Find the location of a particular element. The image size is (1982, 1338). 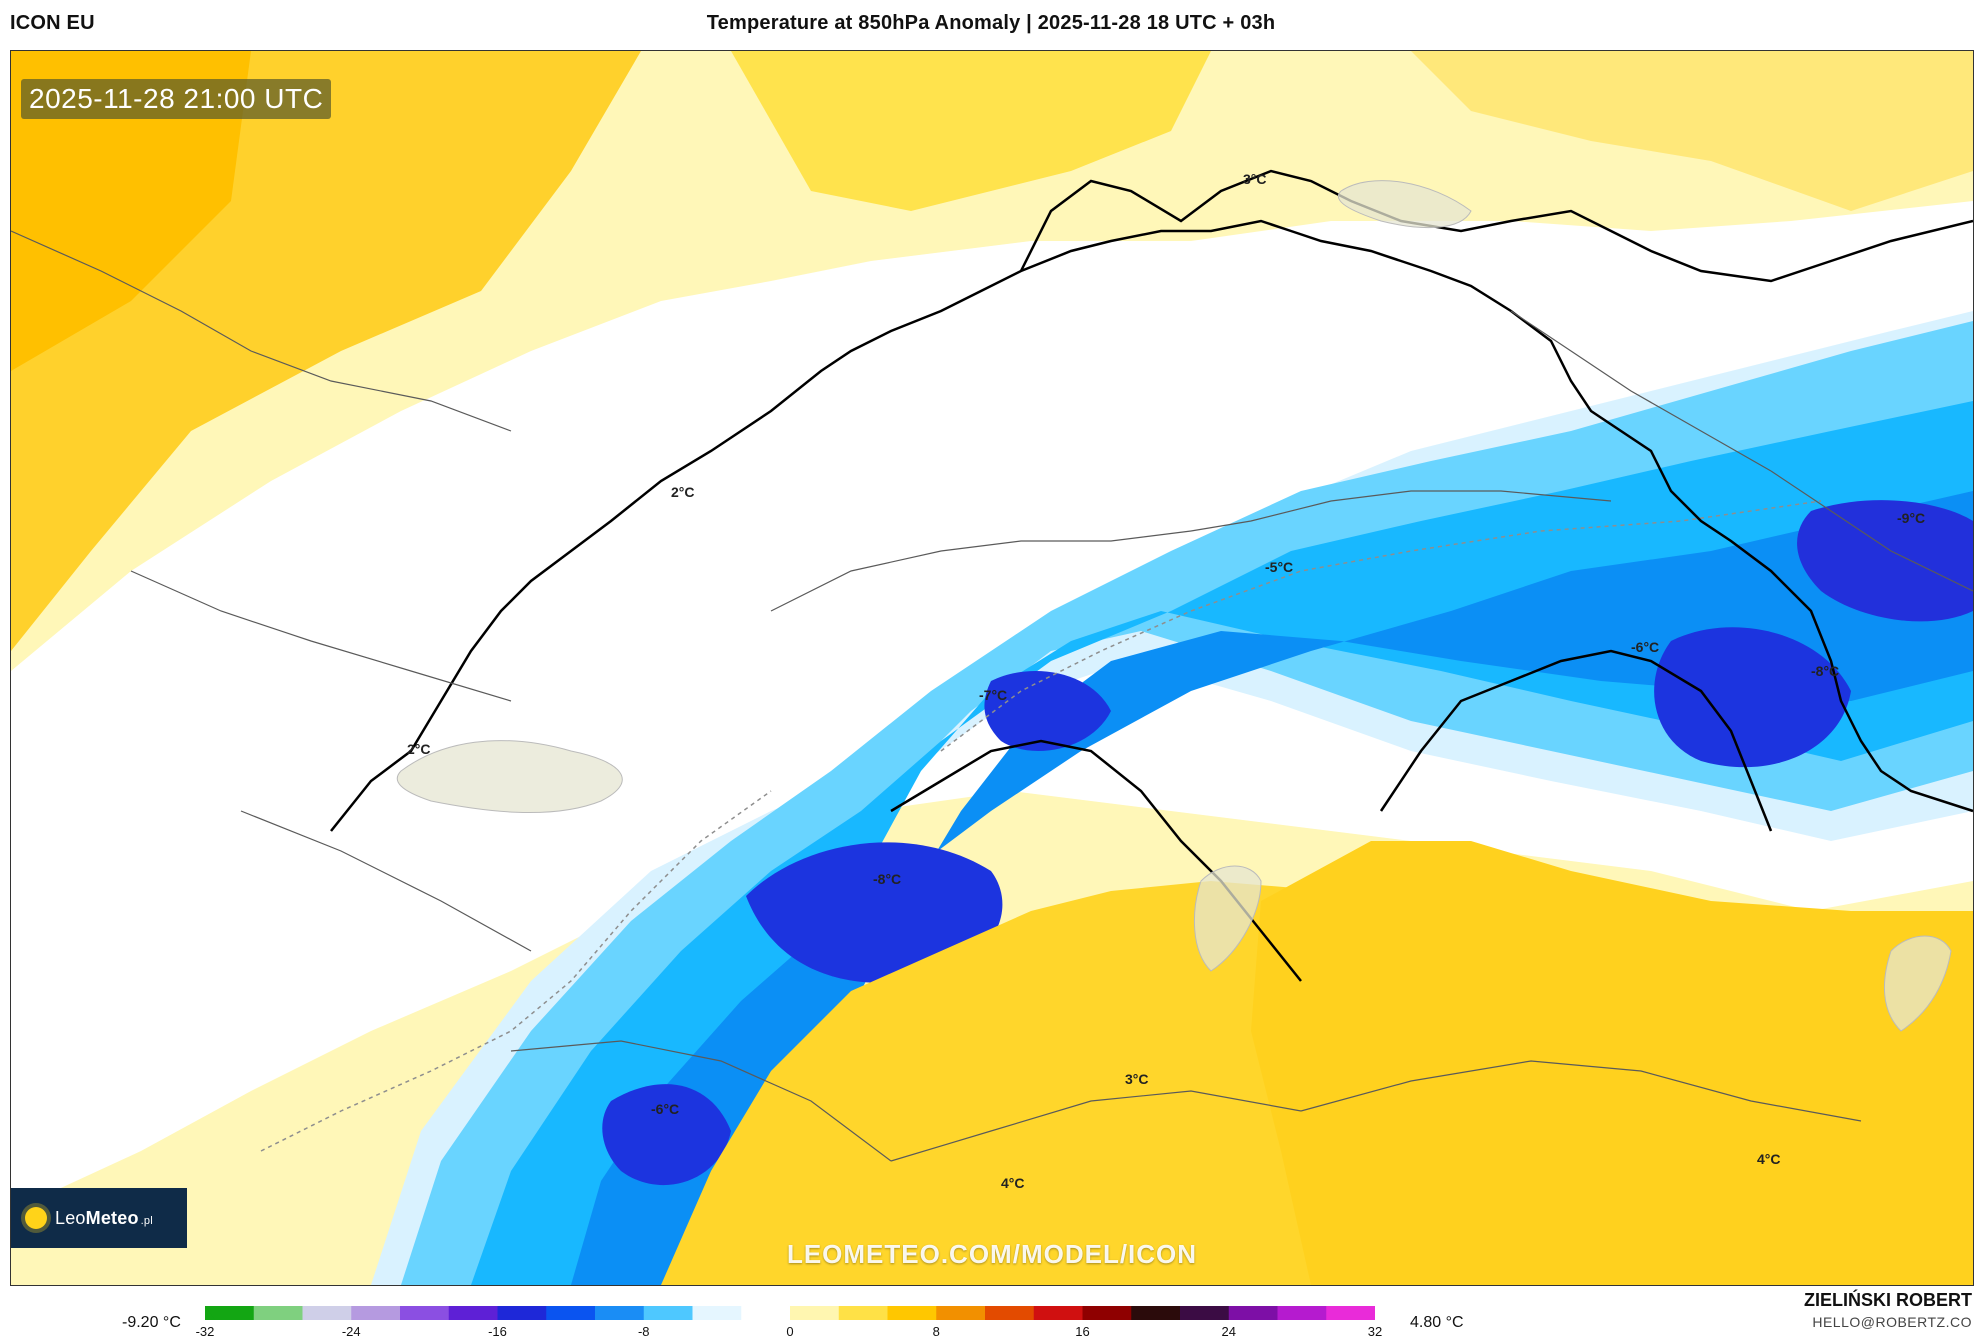

author-name: ZIELIŃSKI ROBERT is located at coordinates (1887, 1300).